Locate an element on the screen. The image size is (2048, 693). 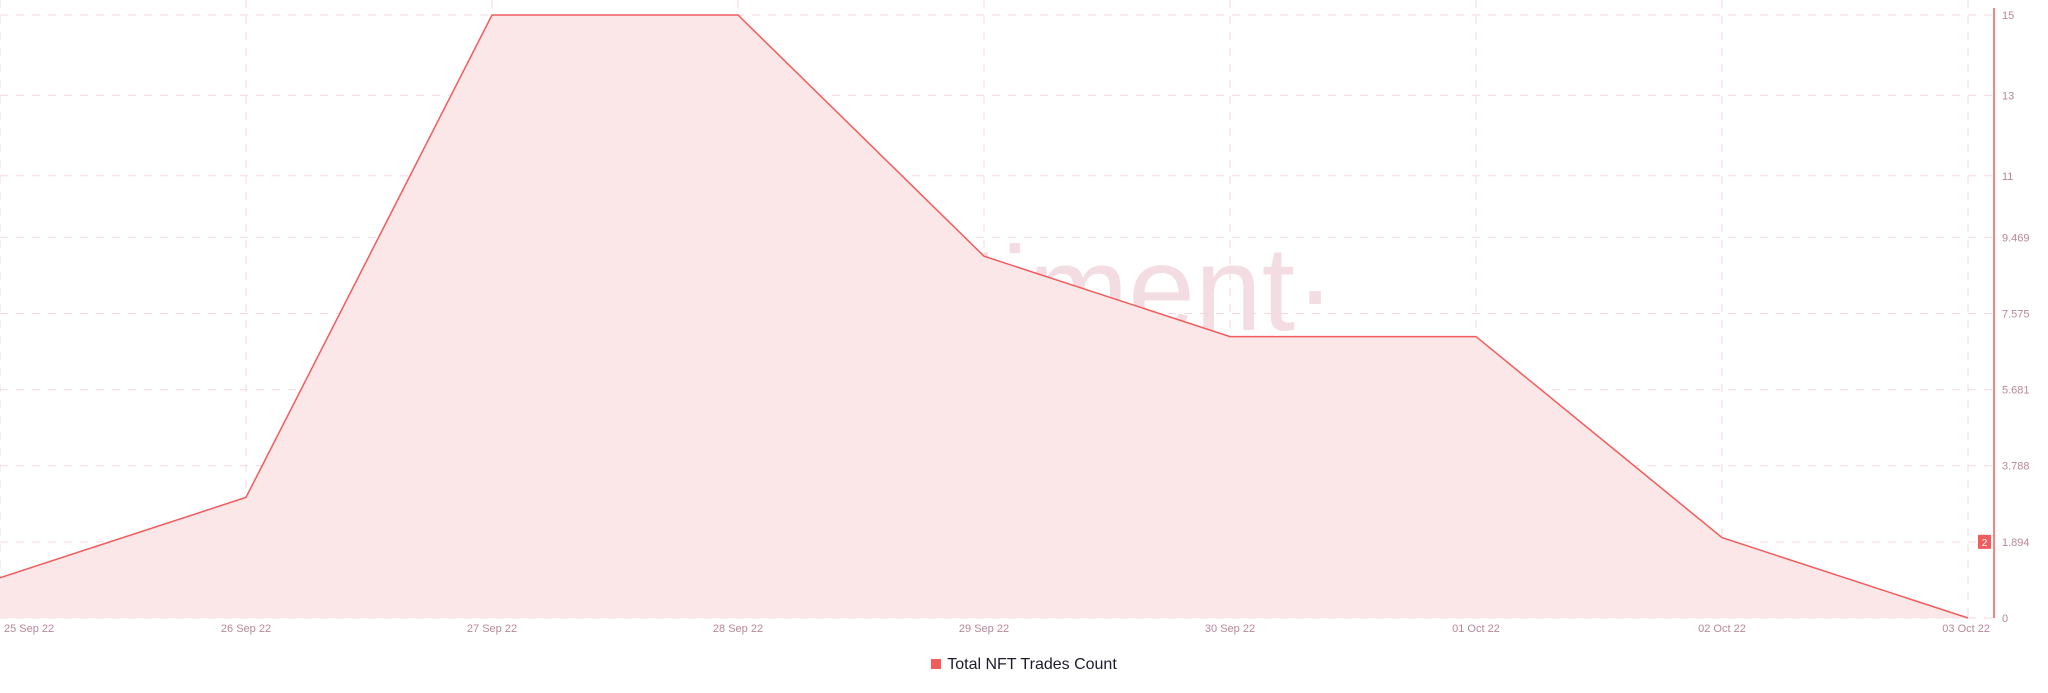
y-tick-label: 0 is located at coordinates (2005, 619).